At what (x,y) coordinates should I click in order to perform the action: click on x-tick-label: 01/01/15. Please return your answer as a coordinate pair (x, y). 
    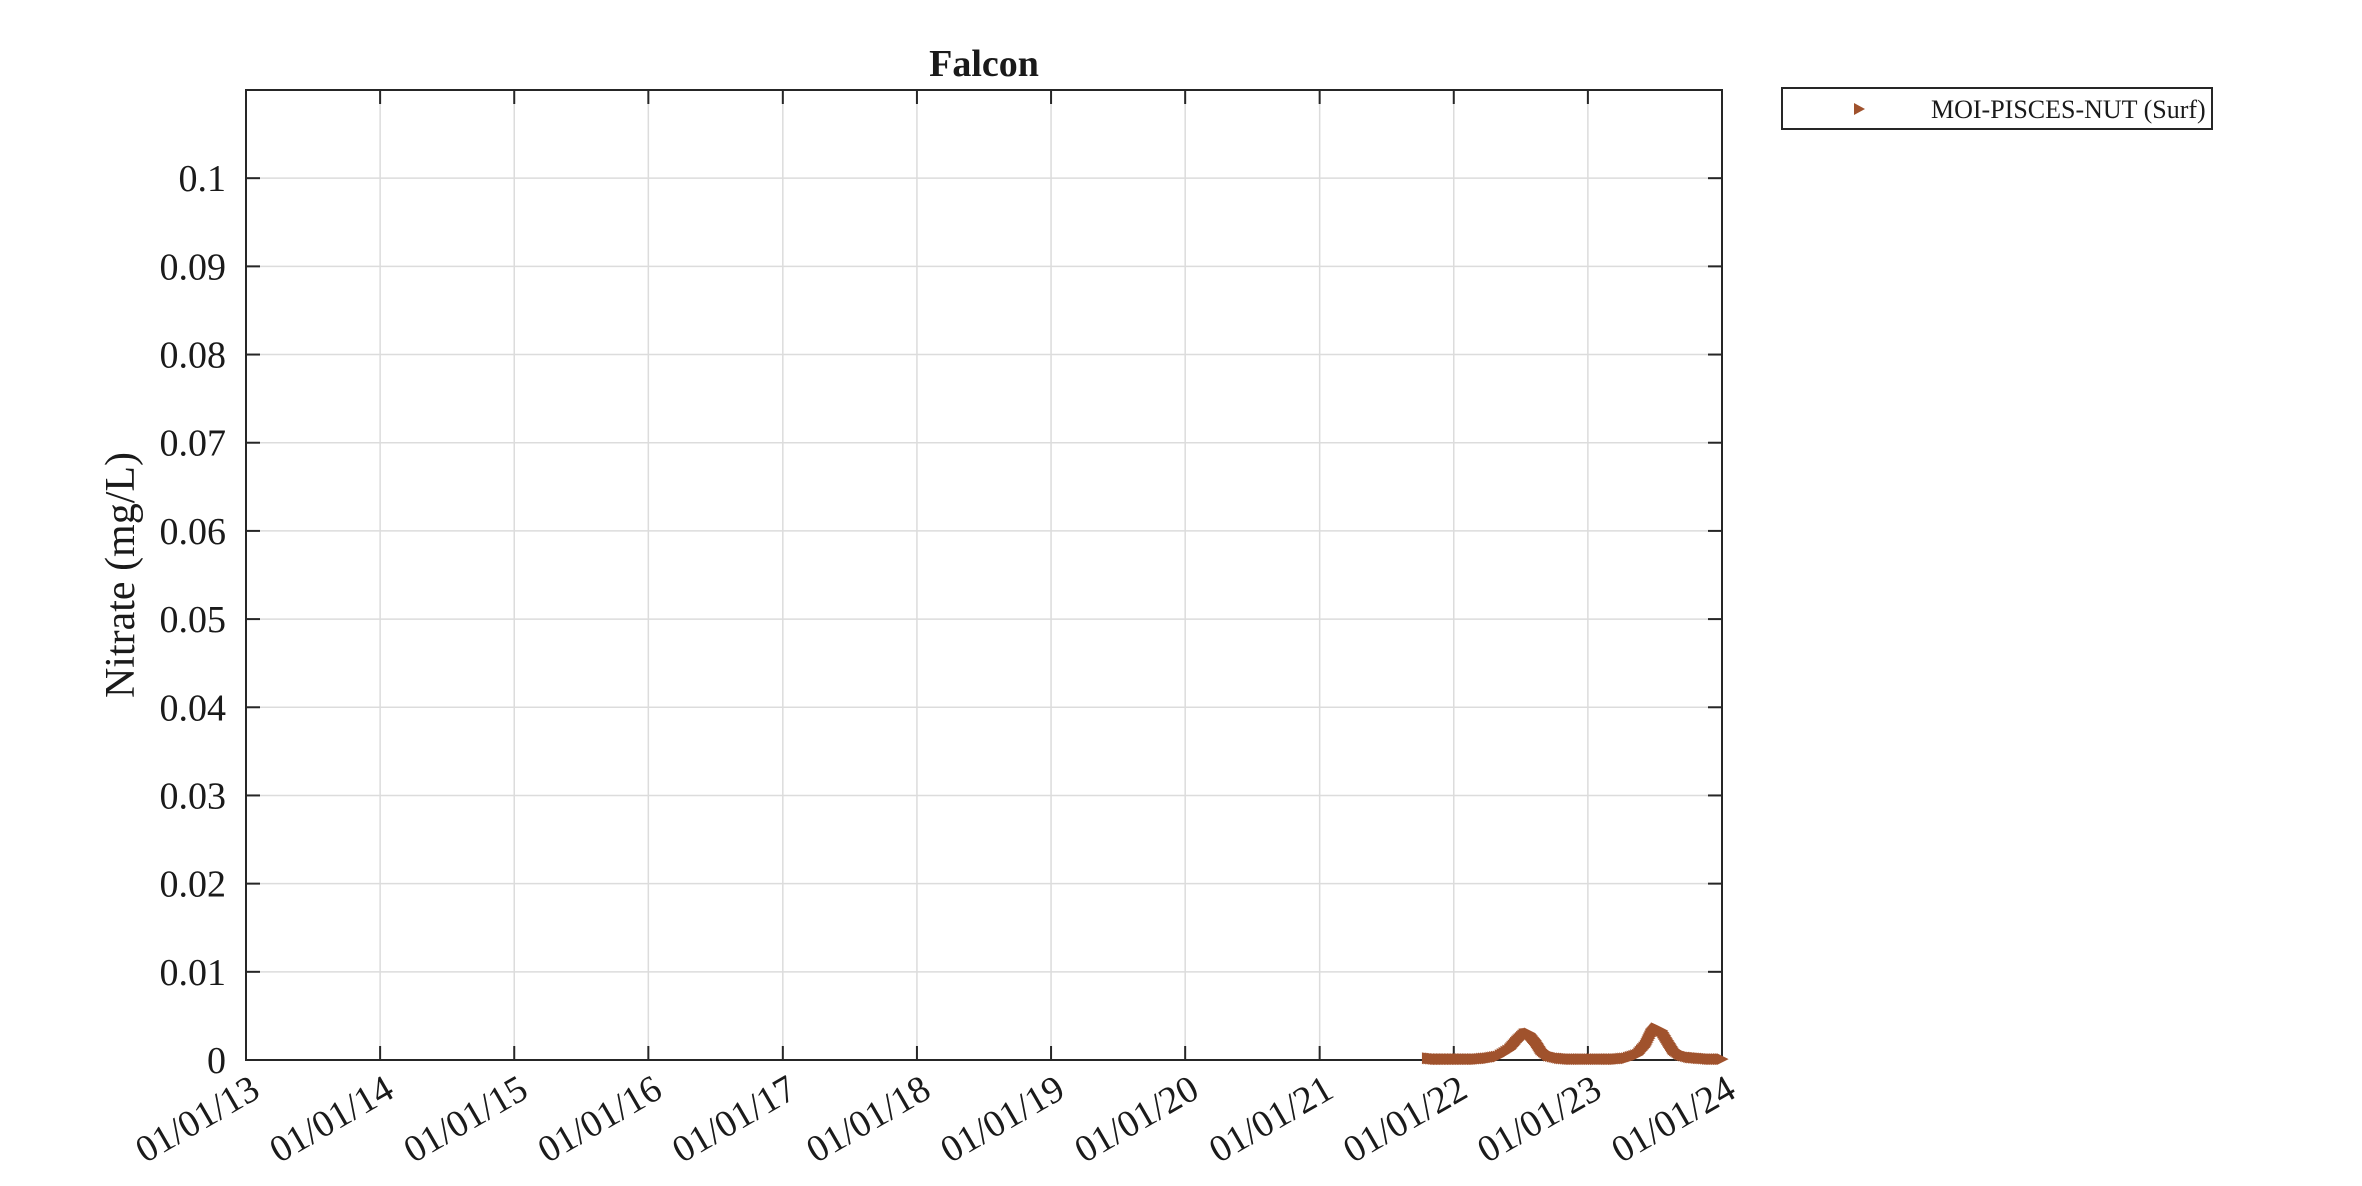
    Looking at the image, I should click on (466, 1119).